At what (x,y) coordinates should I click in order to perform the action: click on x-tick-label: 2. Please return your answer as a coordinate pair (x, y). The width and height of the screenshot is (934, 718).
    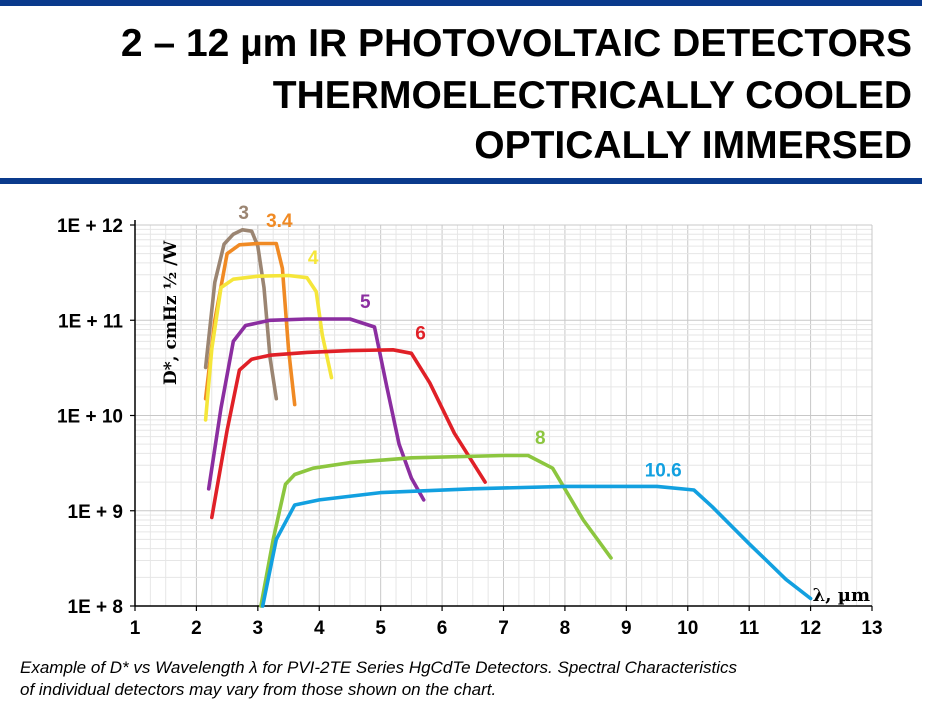
    Looking at the image, I should click on (196, 628).